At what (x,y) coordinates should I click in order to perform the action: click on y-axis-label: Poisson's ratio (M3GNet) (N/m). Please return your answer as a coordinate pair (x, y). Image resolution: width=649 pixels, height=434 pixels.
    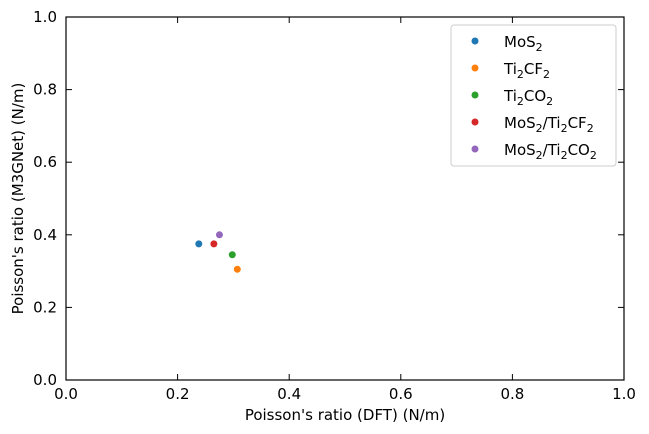
    Looking at the image, I should click on (18, 199).